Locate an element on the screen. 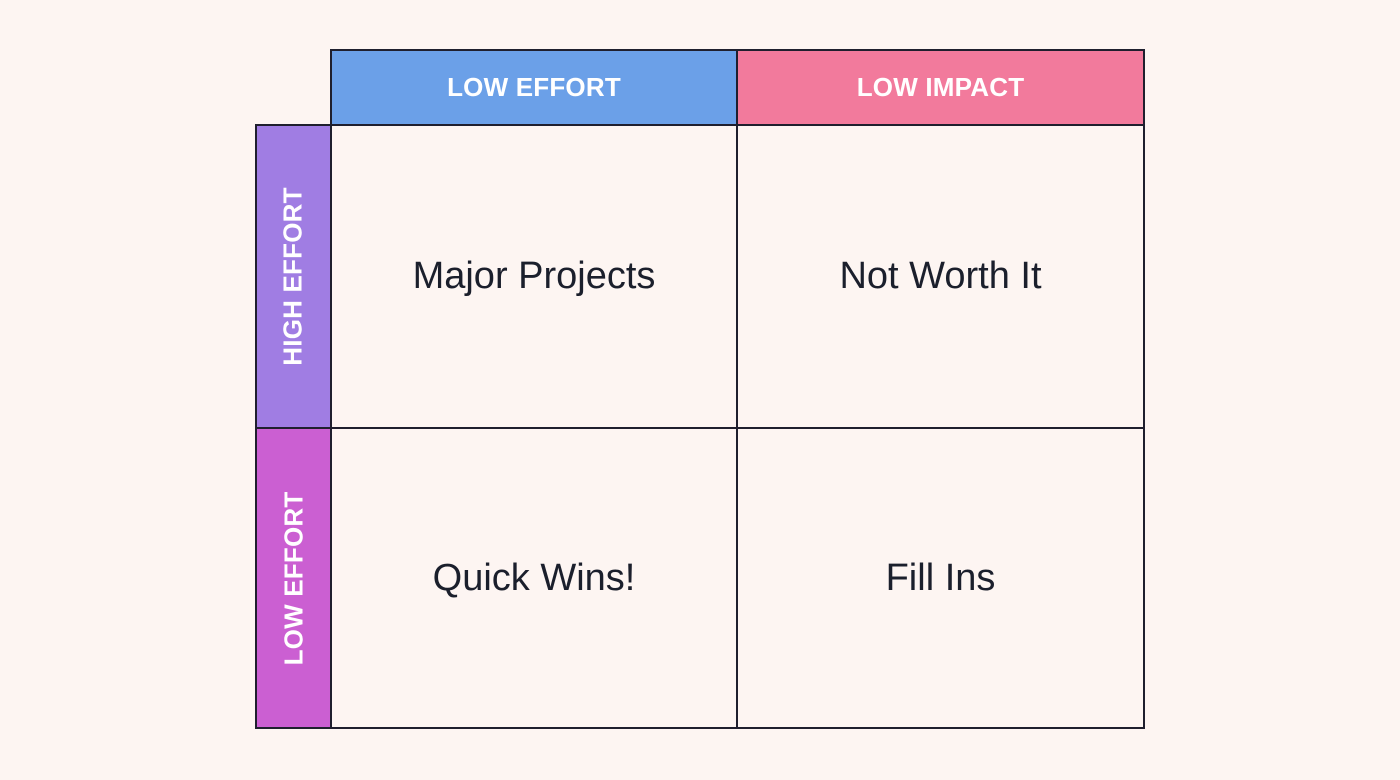 The width and height of the screenshot is (1400, 780). quadrant-fill-ins: Fill Ins is located at coordinates (940, 578).